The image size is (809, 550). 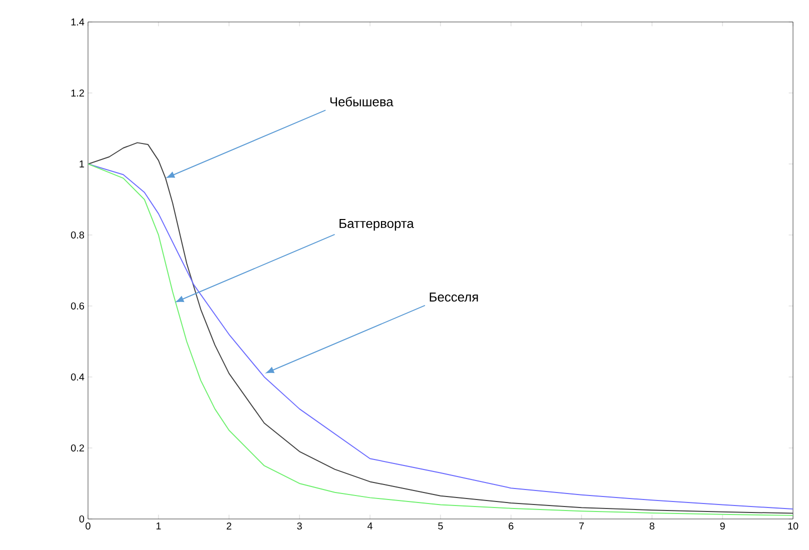 What do you see at coordinates (77, 22) in the screenshot?
I see `y-tick-label: 1.4` at bounding box center [77, 22].